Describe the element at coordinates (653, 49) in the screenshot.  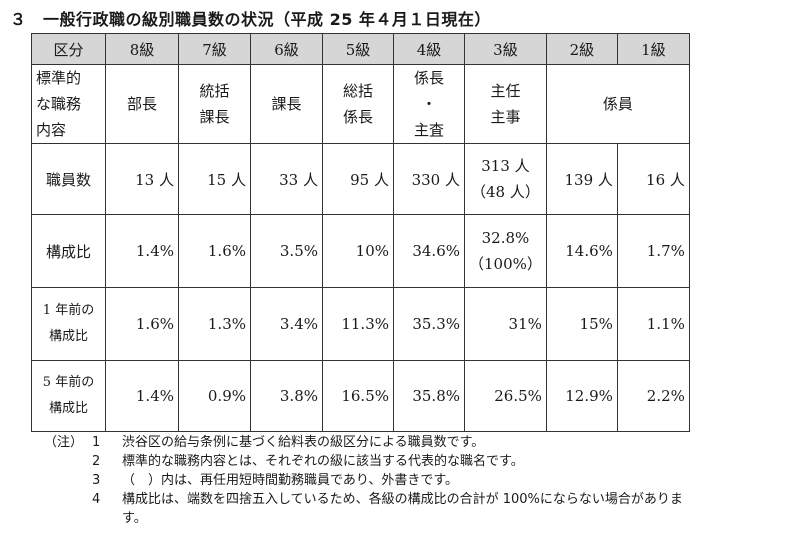
I see `header-grade-1: 1級` at that location.